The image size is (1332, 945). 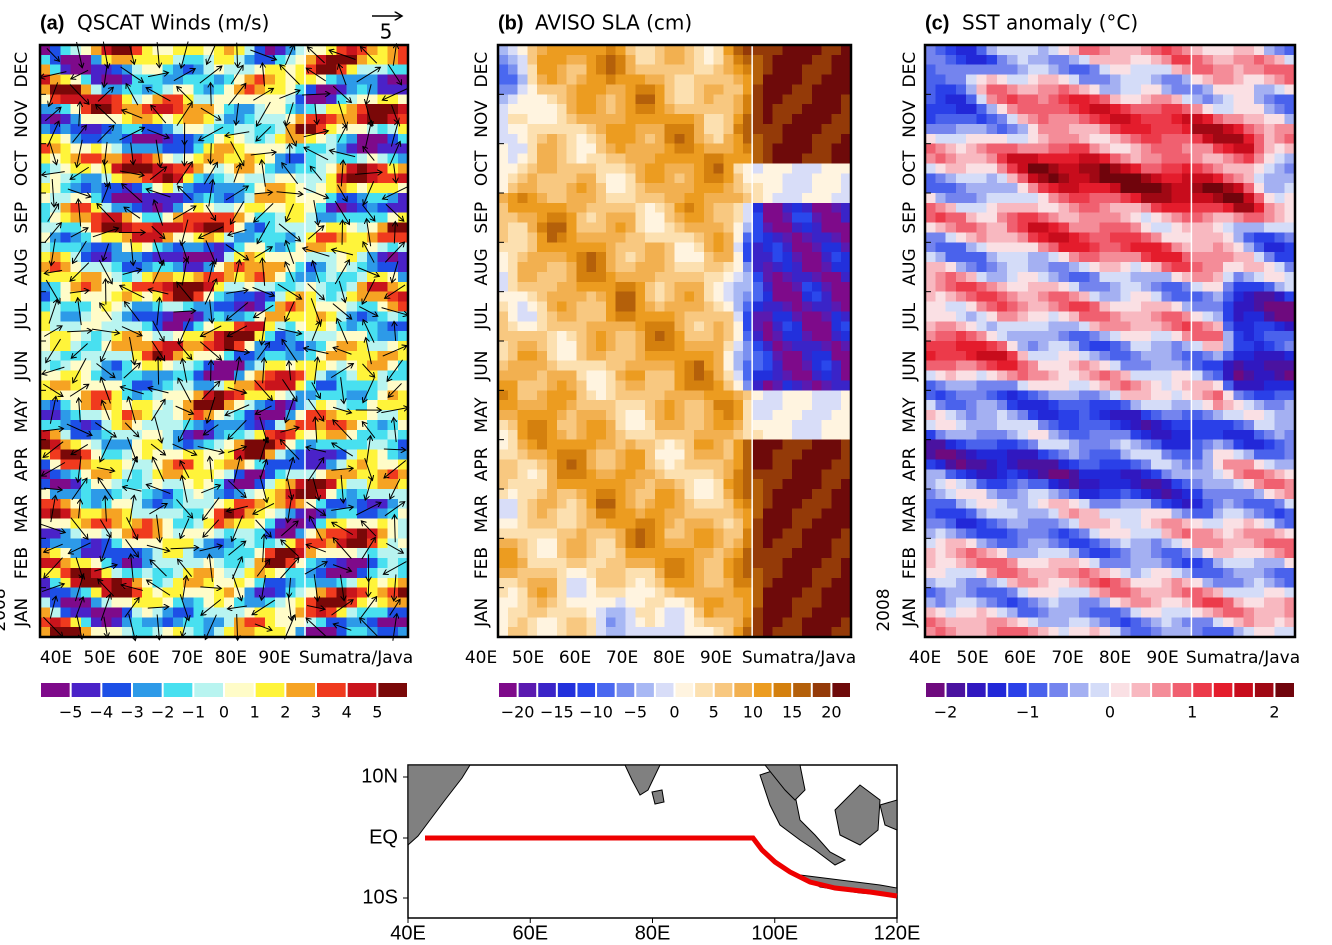 I want to click on month-label: JAN, so click(x=22, y=613).